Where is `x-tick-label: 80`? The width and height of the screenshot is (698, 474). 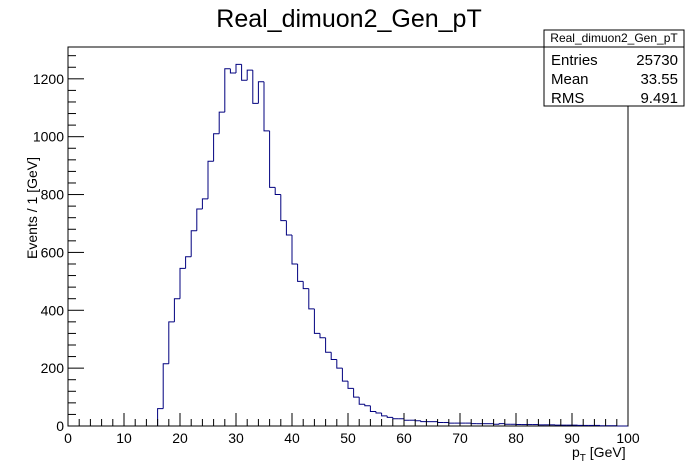
x-tick-label: 80 is located at coordinates (516, 438).